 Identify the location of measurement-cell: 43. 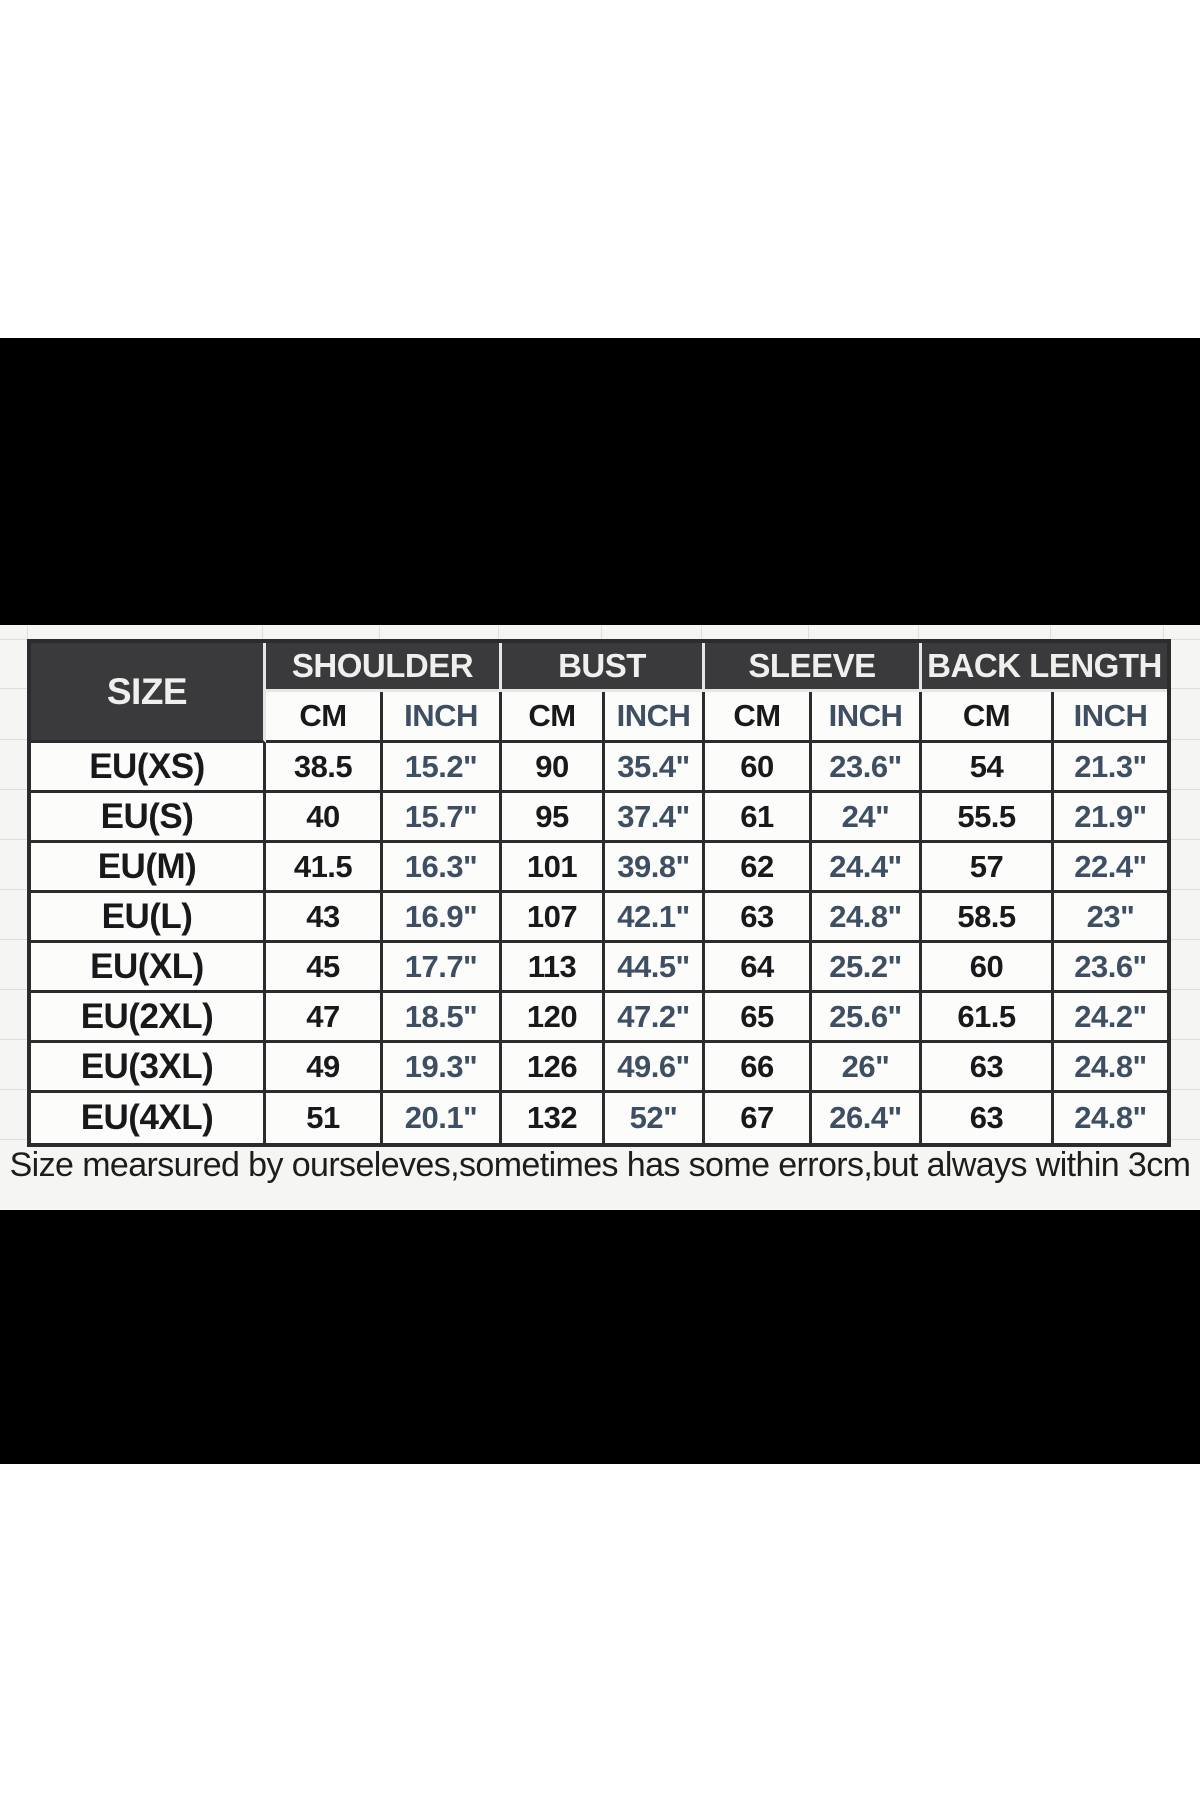
(324, 918).